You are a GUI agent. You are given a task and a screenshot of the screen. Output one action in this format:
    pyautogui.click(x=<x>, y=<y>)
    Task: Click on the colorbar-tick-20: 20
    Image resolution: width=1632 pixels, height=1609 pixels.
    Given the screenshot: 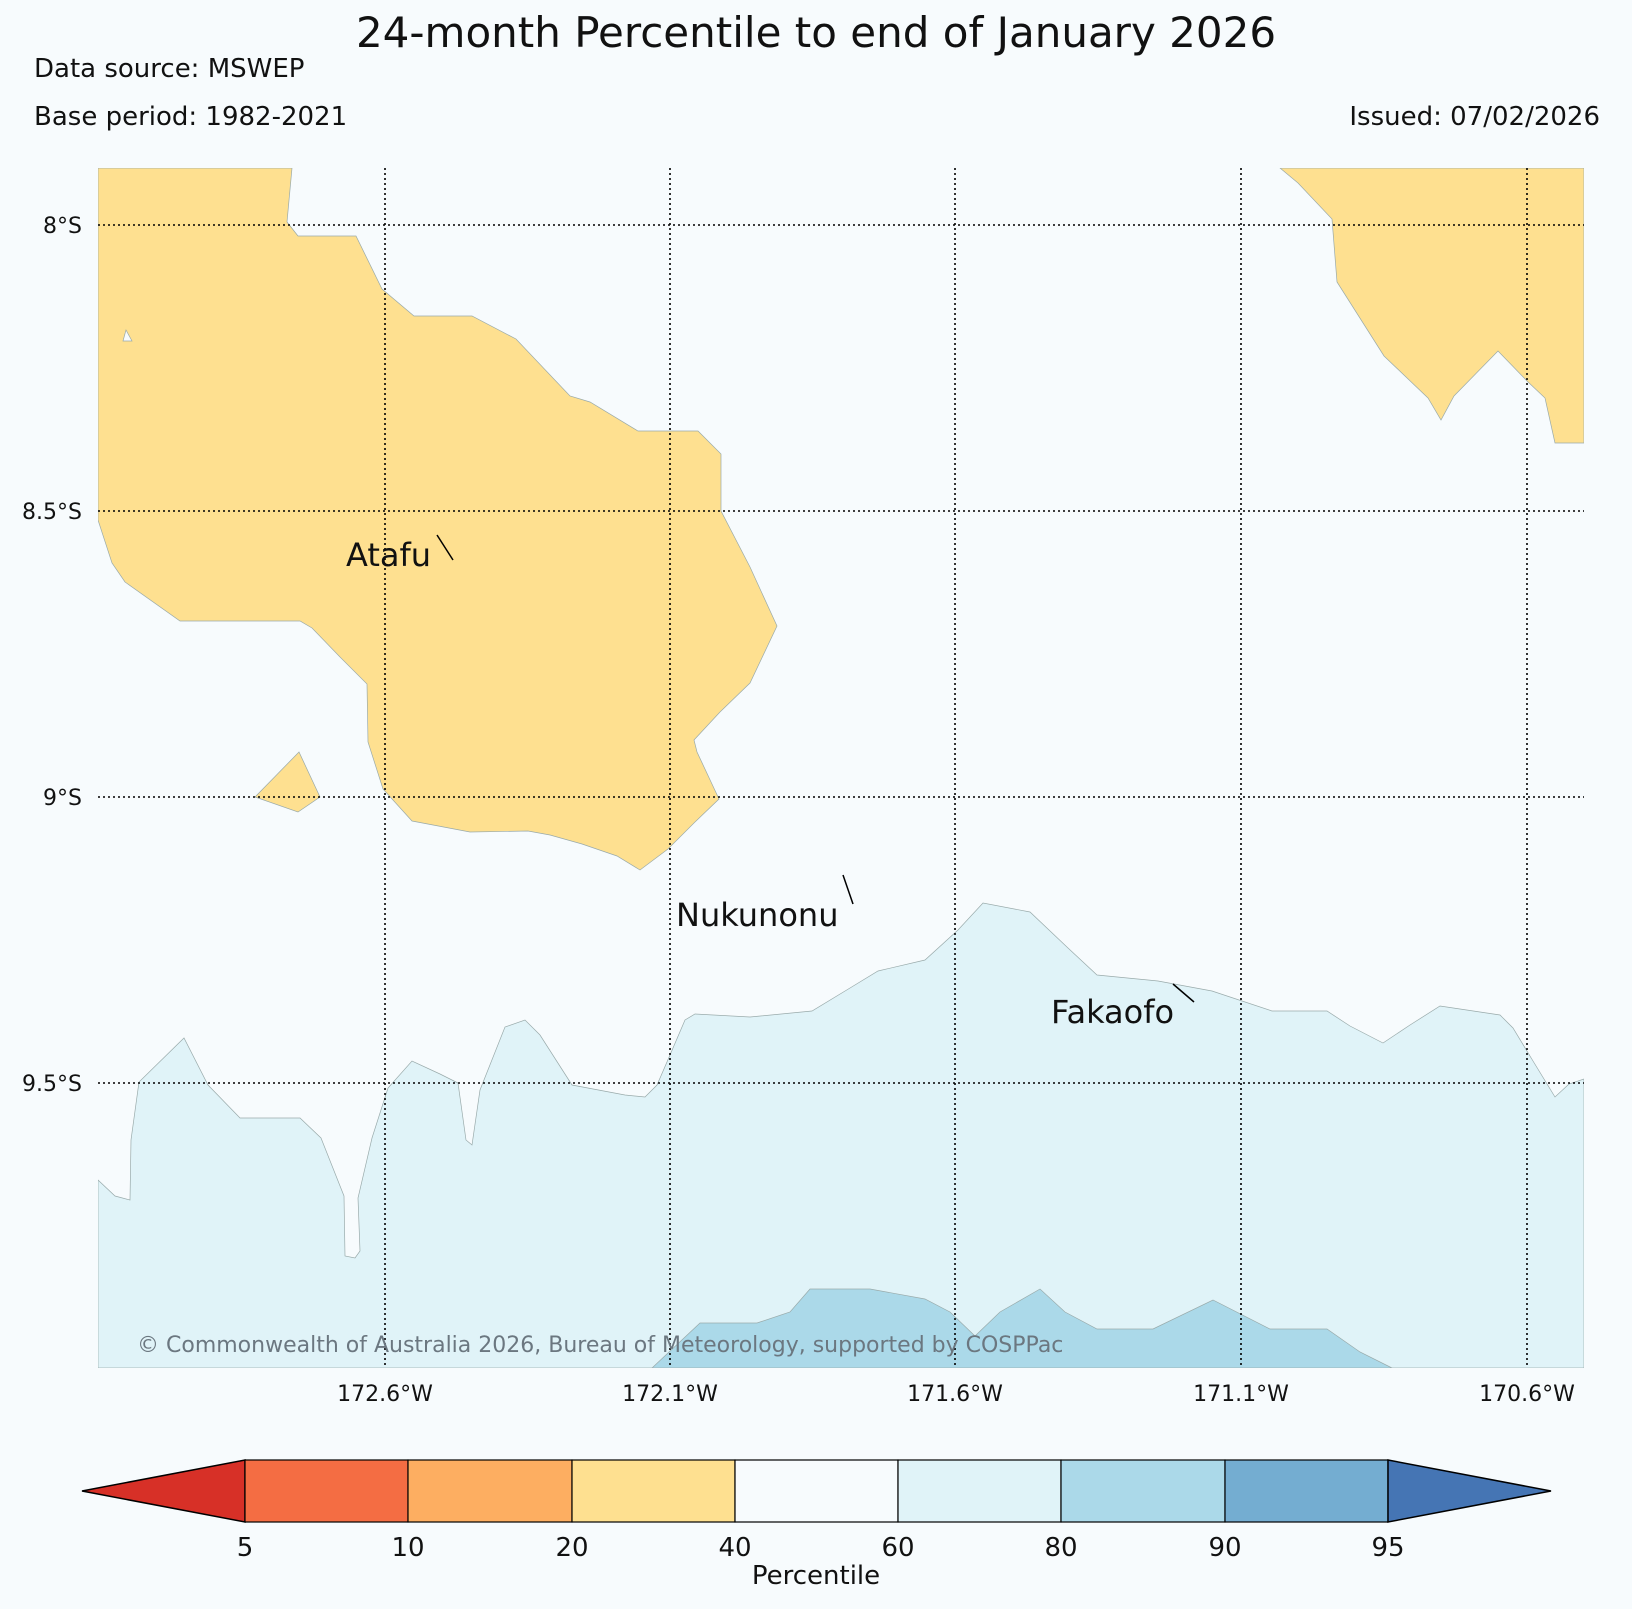 What is the action you would take?
    pyautogui.click(x=571, y=1548)
    